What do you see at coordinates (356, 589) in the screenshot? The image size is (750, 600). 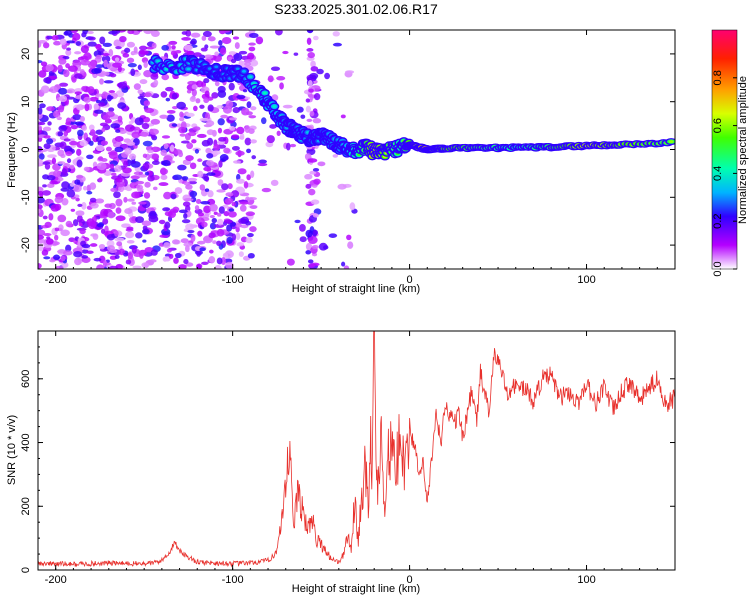 I see `bottom-x-axis-label: Height of straight line (km)` at bounding box center [356, 589].